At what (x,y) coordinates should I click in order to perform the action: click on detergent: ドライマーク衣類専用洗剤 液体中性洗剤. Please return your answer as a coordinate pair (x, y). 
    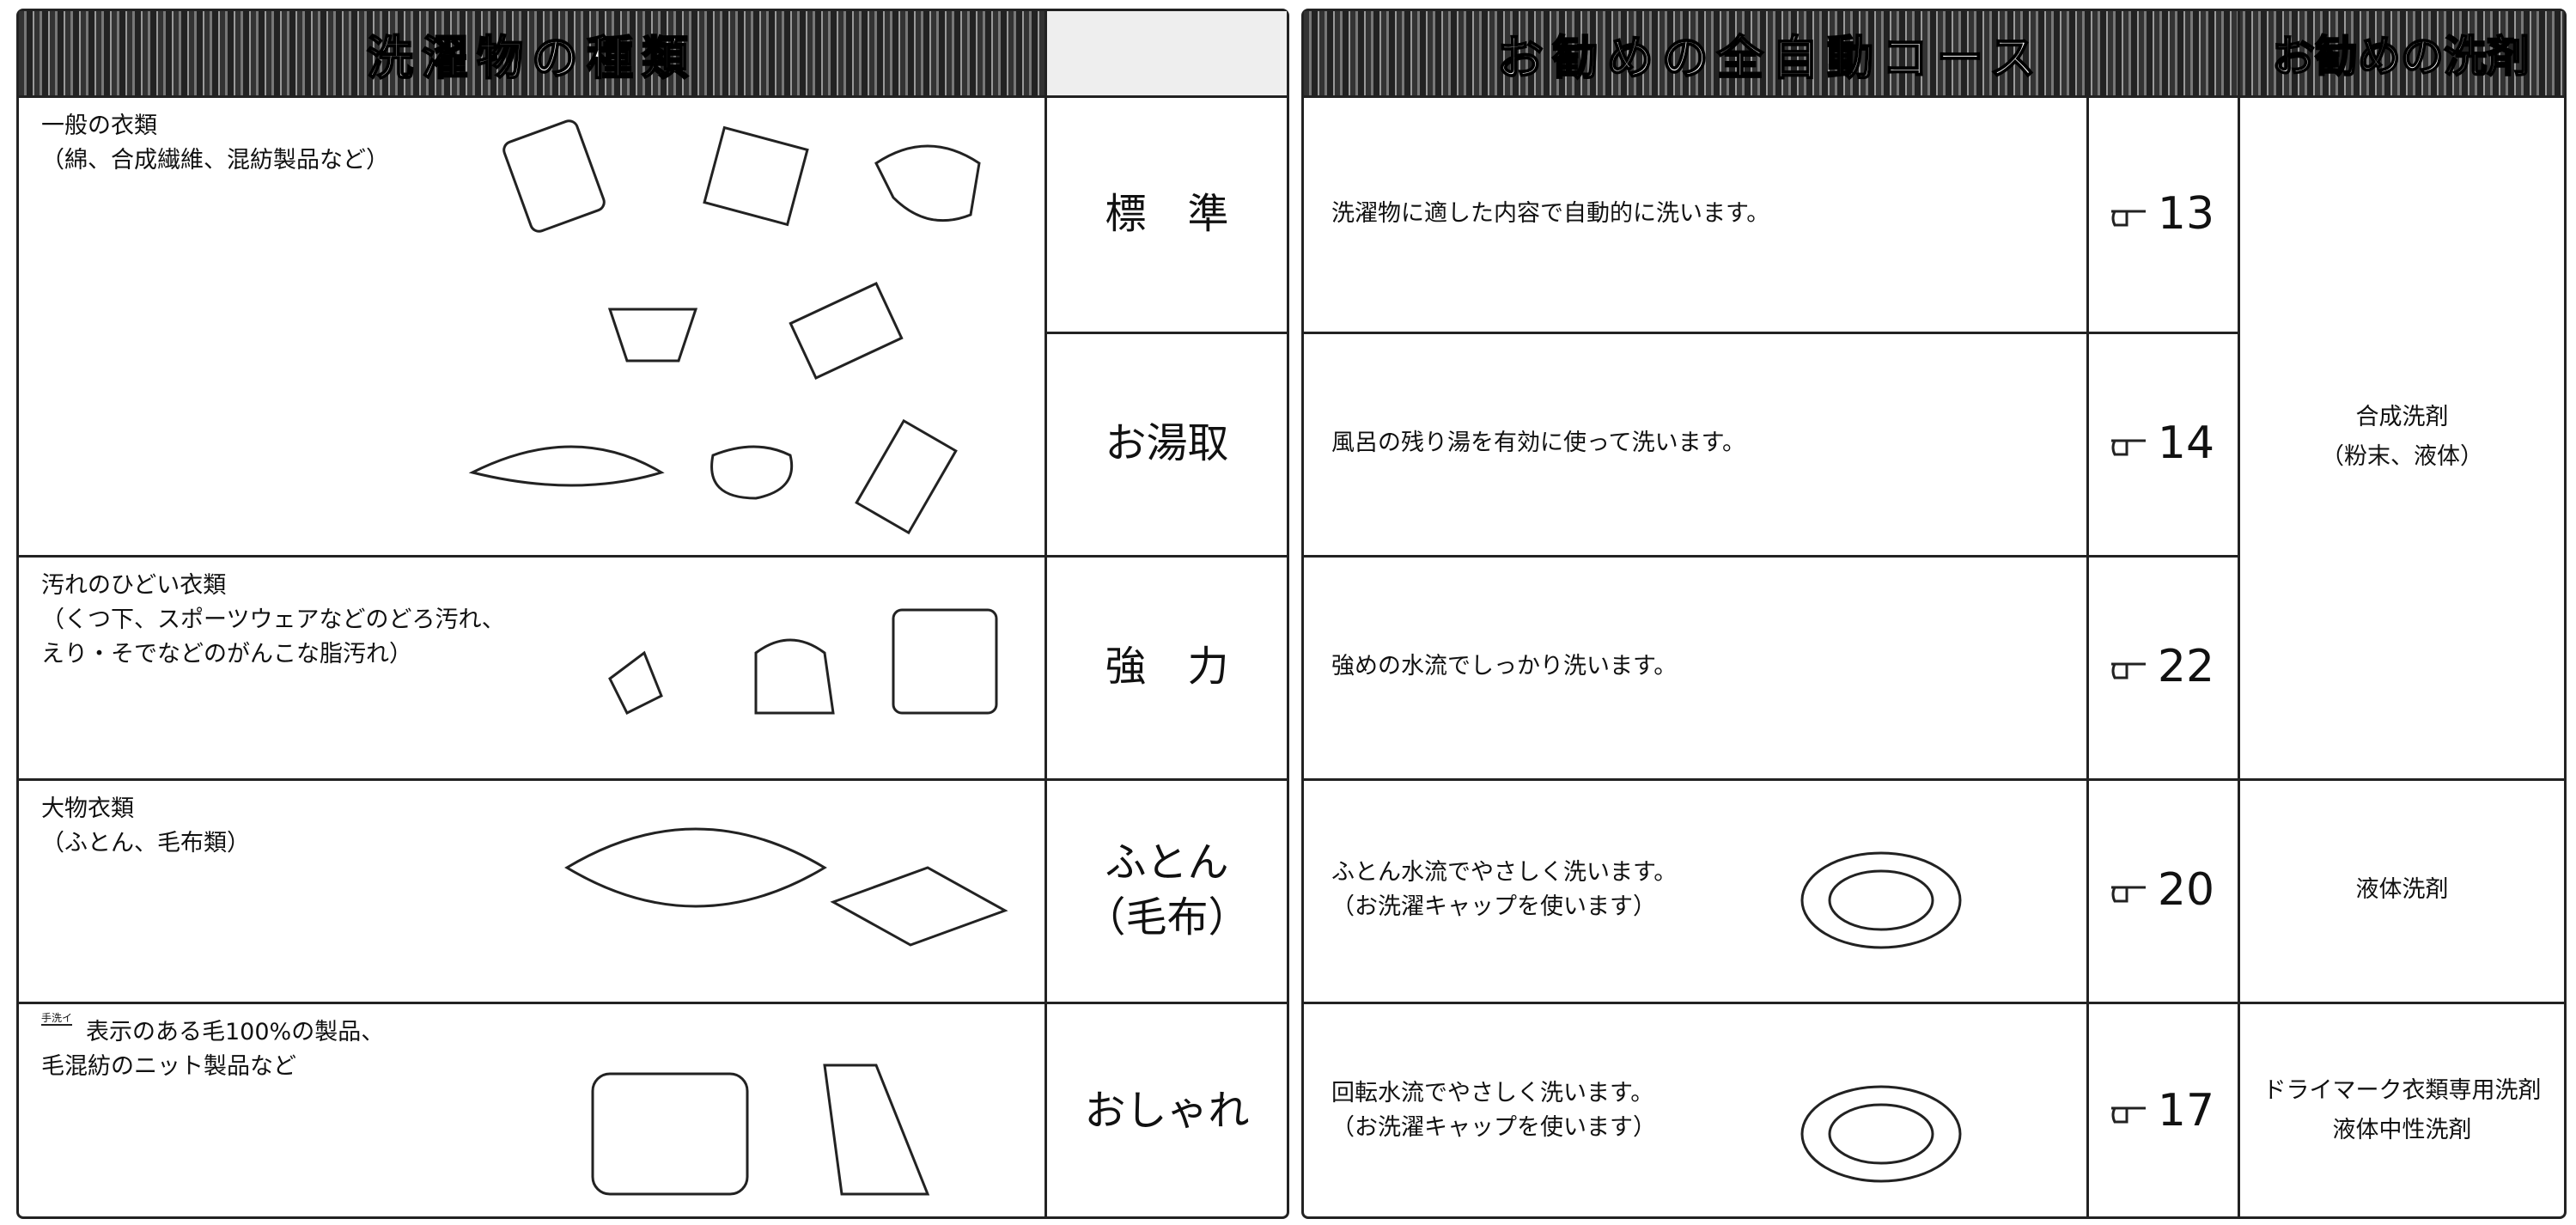
    Looking at the image, I should click on (2402, 1110).